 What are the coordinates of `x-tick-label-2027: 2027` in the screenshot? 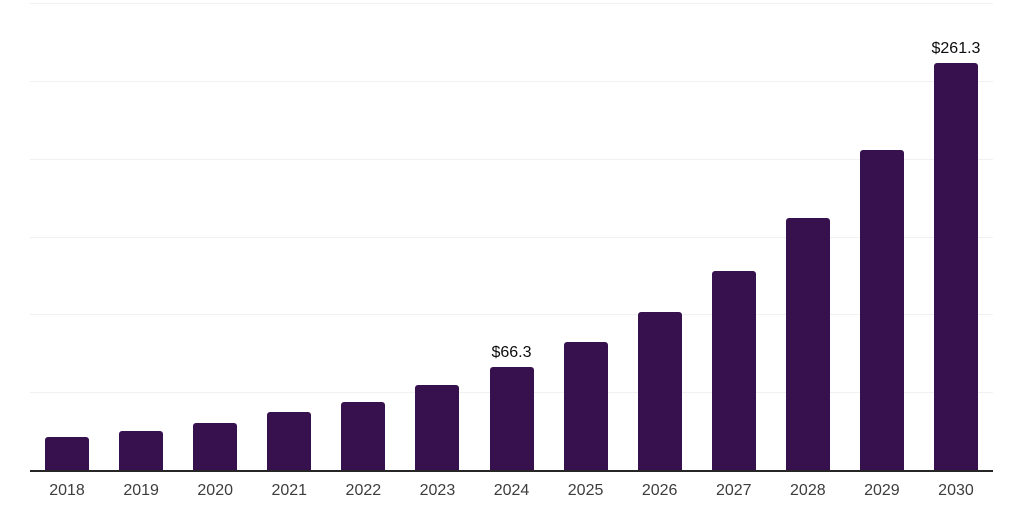 It's located at (733, 490).